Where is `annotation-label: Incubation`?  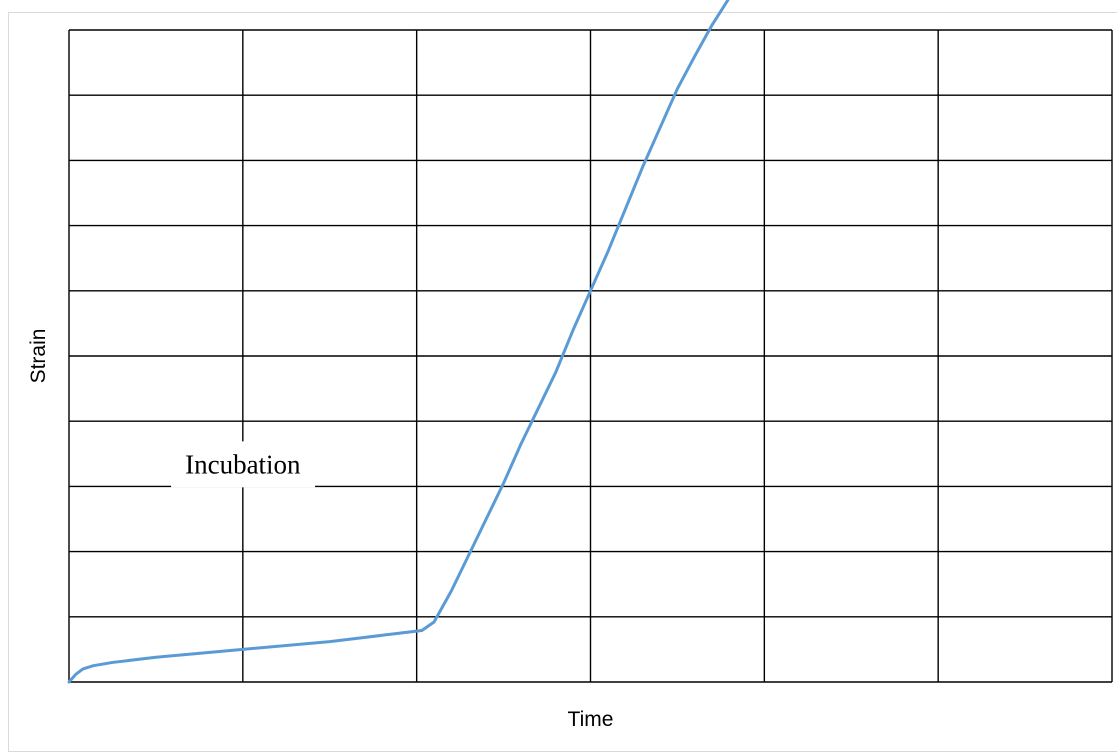 annotation-label: Incubation is located at coordinates (243, 464).